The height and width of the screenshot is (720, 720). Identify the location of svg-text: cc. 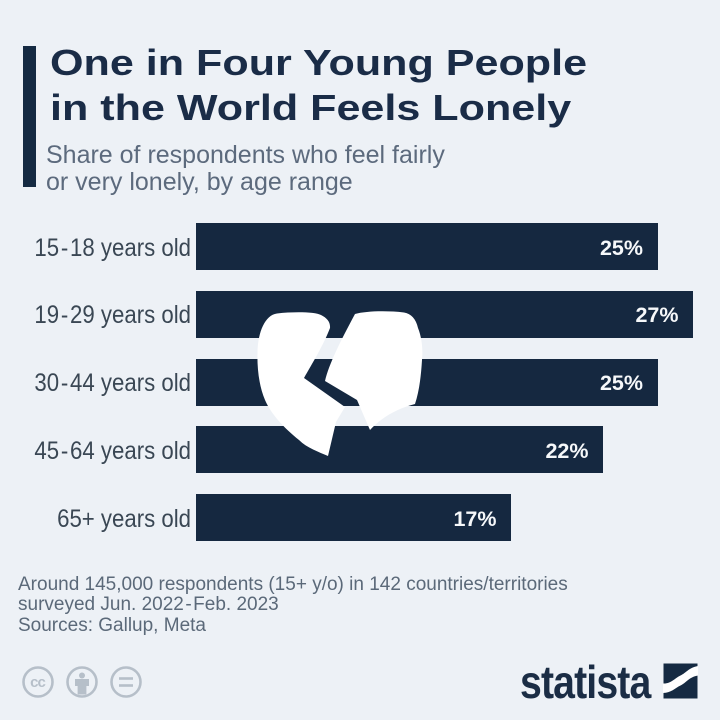
(37, 682).